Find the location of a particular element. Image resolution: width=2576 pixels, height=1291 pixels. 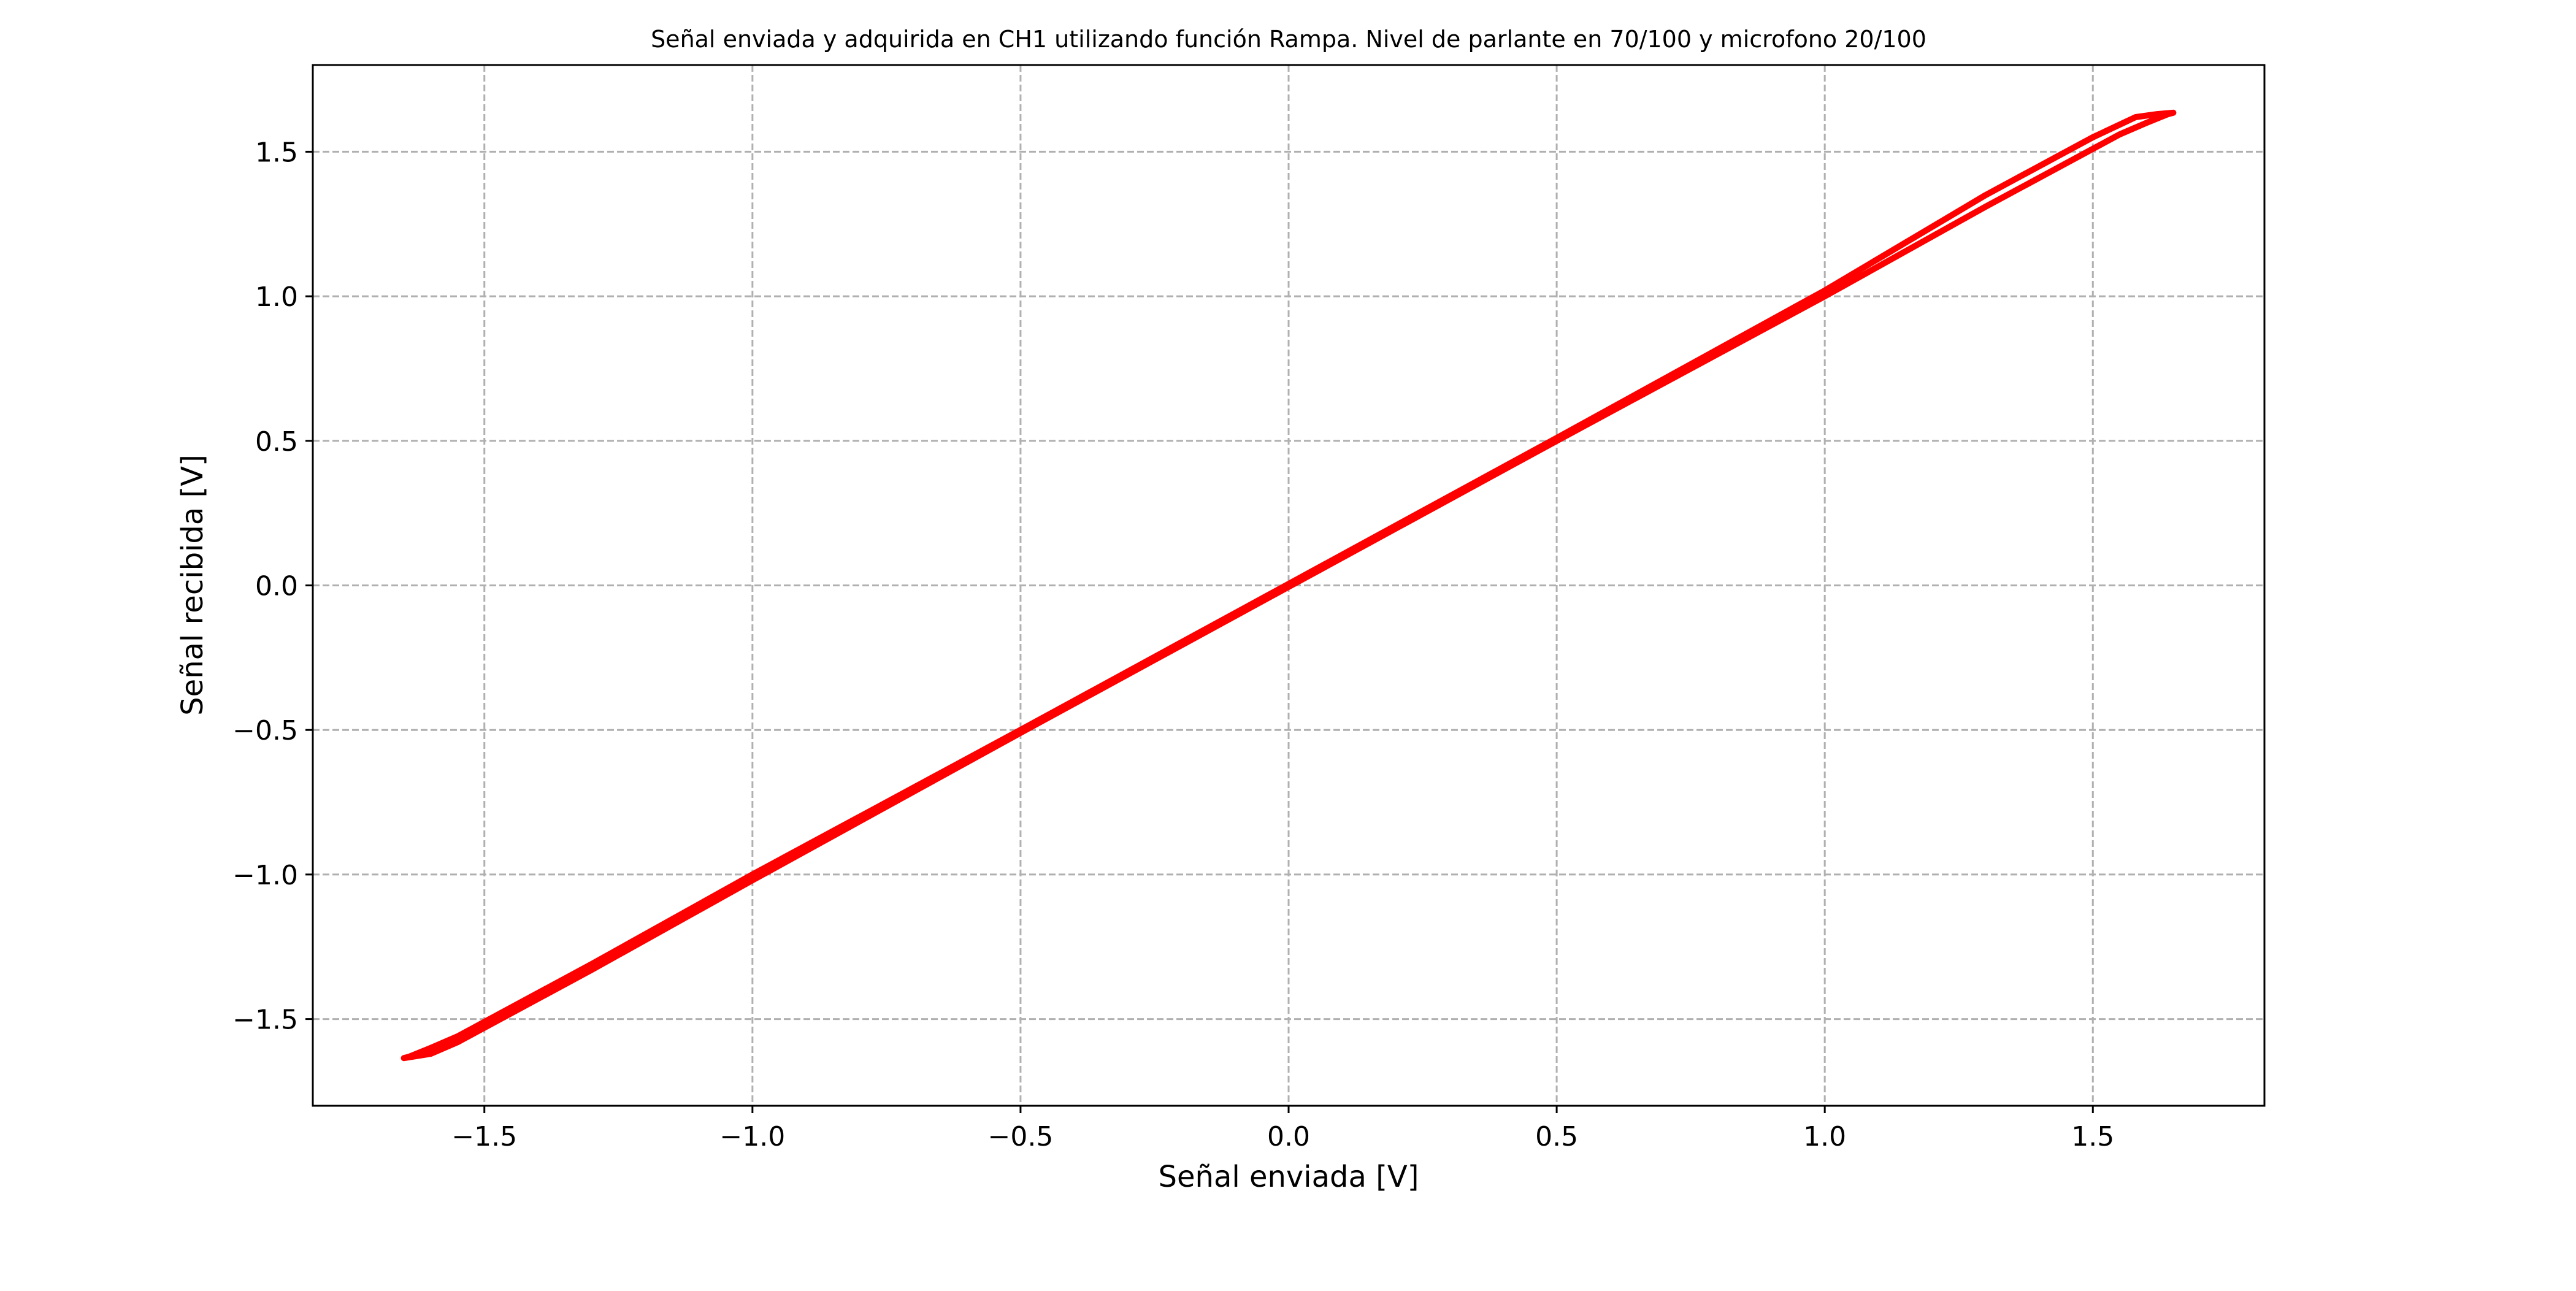

x-axis-label: Señal enviada [V] is located at coordinates (1289, 1177).